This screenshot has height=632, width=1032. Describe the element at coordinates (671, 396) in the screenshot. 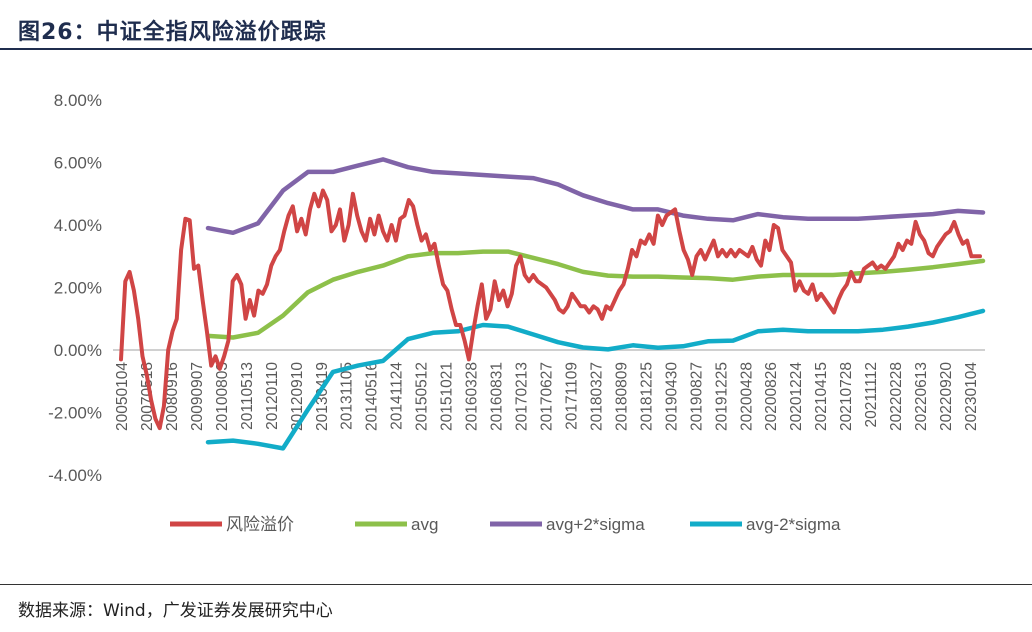

I see `x-tick-label: 20190430` at that location.